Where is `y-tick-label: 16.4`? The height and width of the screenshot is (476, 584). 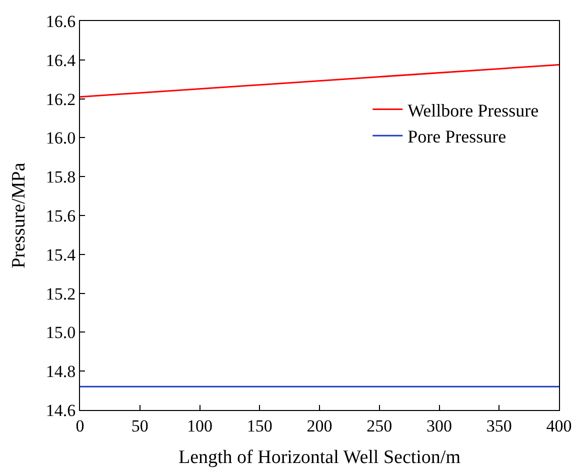 y-tick-label: 16.4 is located at coordinates (61, 60).